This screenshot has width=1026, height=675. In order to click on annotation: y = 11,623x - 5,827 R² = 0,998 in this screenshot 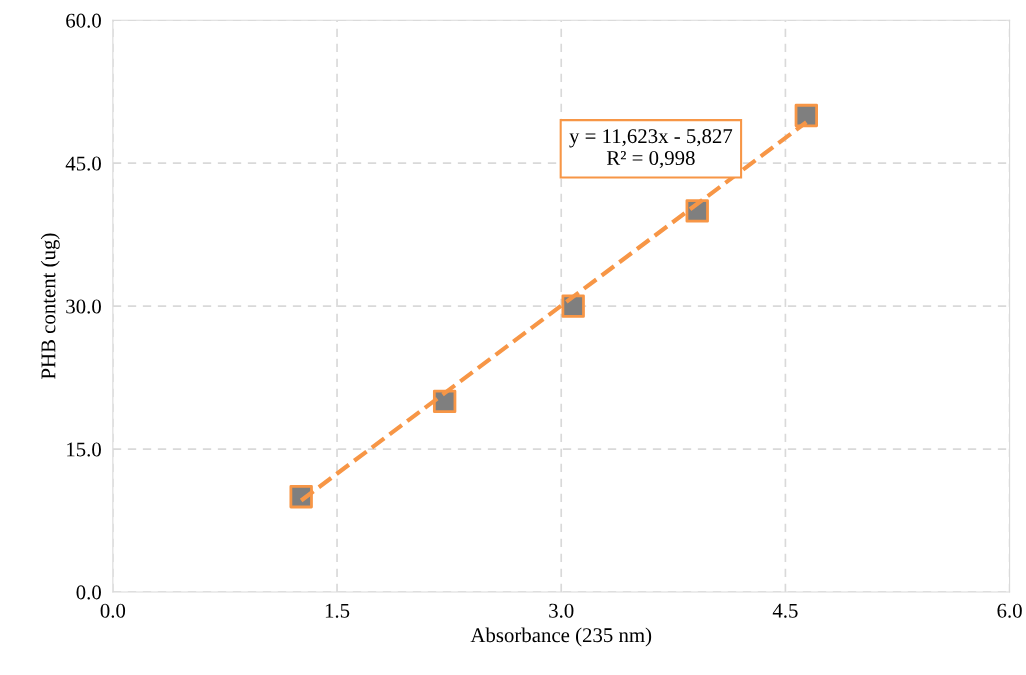, I will do `click(651, 148)`.